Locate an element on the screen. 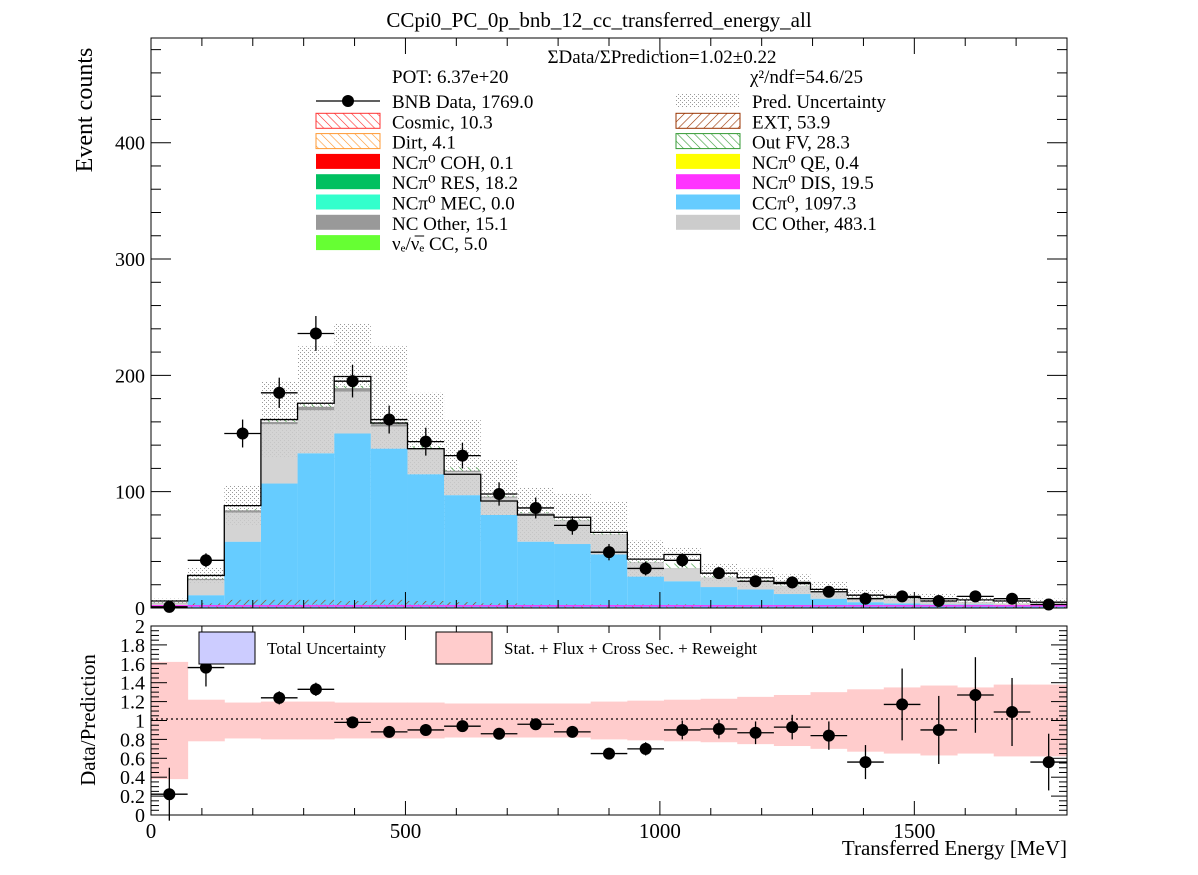 This screenshot has height=875, width=1198. ratio-y-tick-label: 1.4 is located at coordinates (132, 684).